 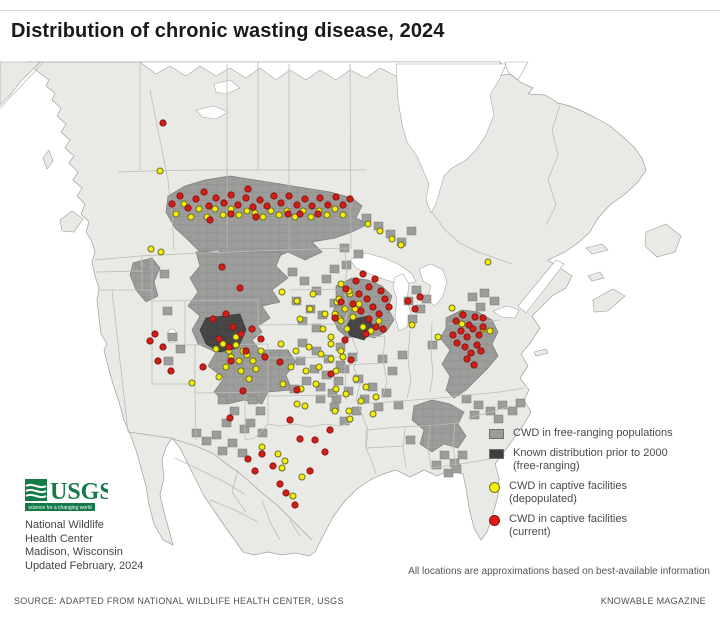 I want to click on lake-huron, so click(x=433, y=285).